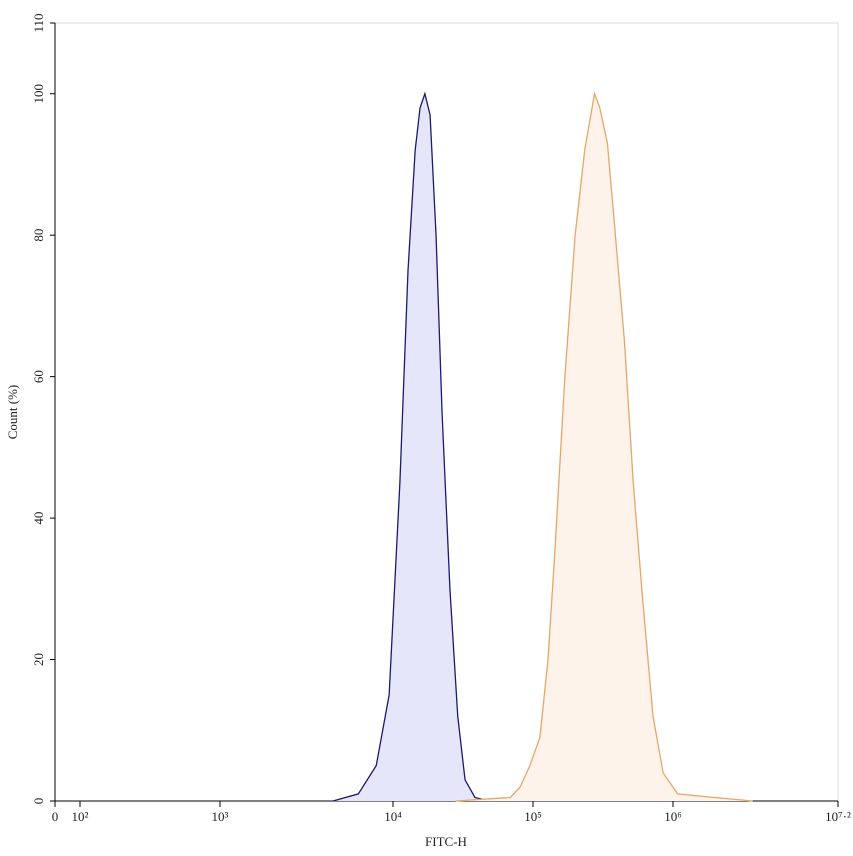 The width and height of the screenshot is (853, 856). I want to click on y-tick-label: 80, so click(38, 235).